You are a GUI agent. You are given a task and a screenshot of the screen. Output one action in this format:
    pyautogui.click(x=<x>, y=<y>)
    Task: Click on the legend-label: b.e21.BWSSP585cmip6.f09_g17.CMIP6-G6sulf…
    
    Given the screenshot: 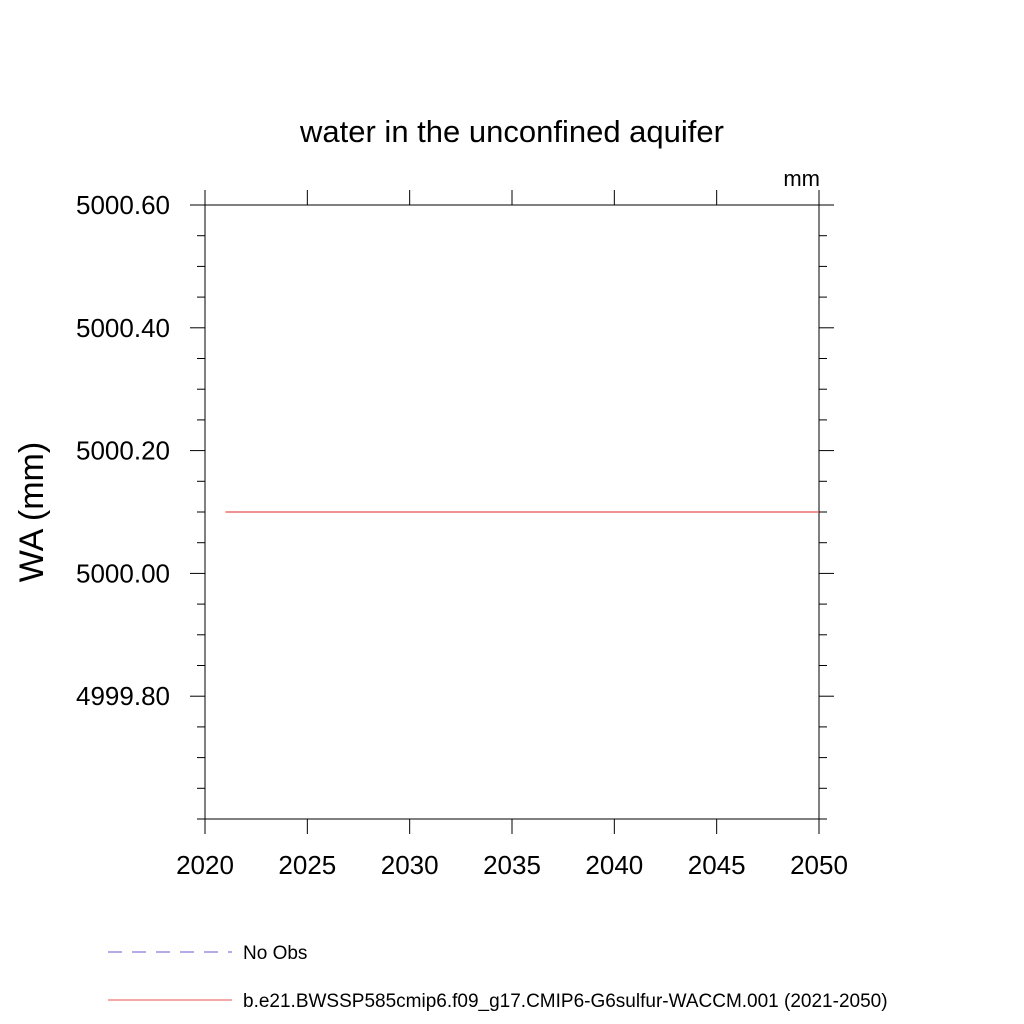 What is the action you would take?
    pyautogui.click(x=565, y=1001)
    